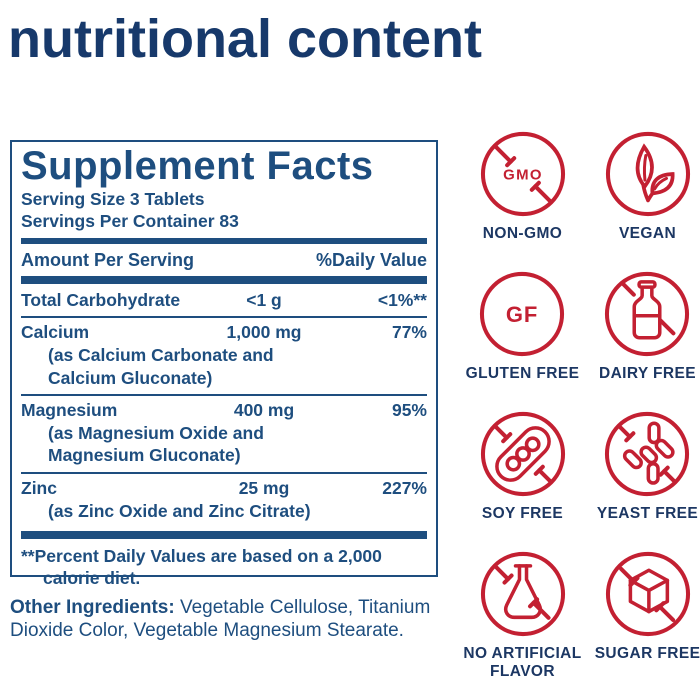 The width and height of the screenshot is (700, 700). I want to click on badge-label: SOY FREE, so click(522, 513).